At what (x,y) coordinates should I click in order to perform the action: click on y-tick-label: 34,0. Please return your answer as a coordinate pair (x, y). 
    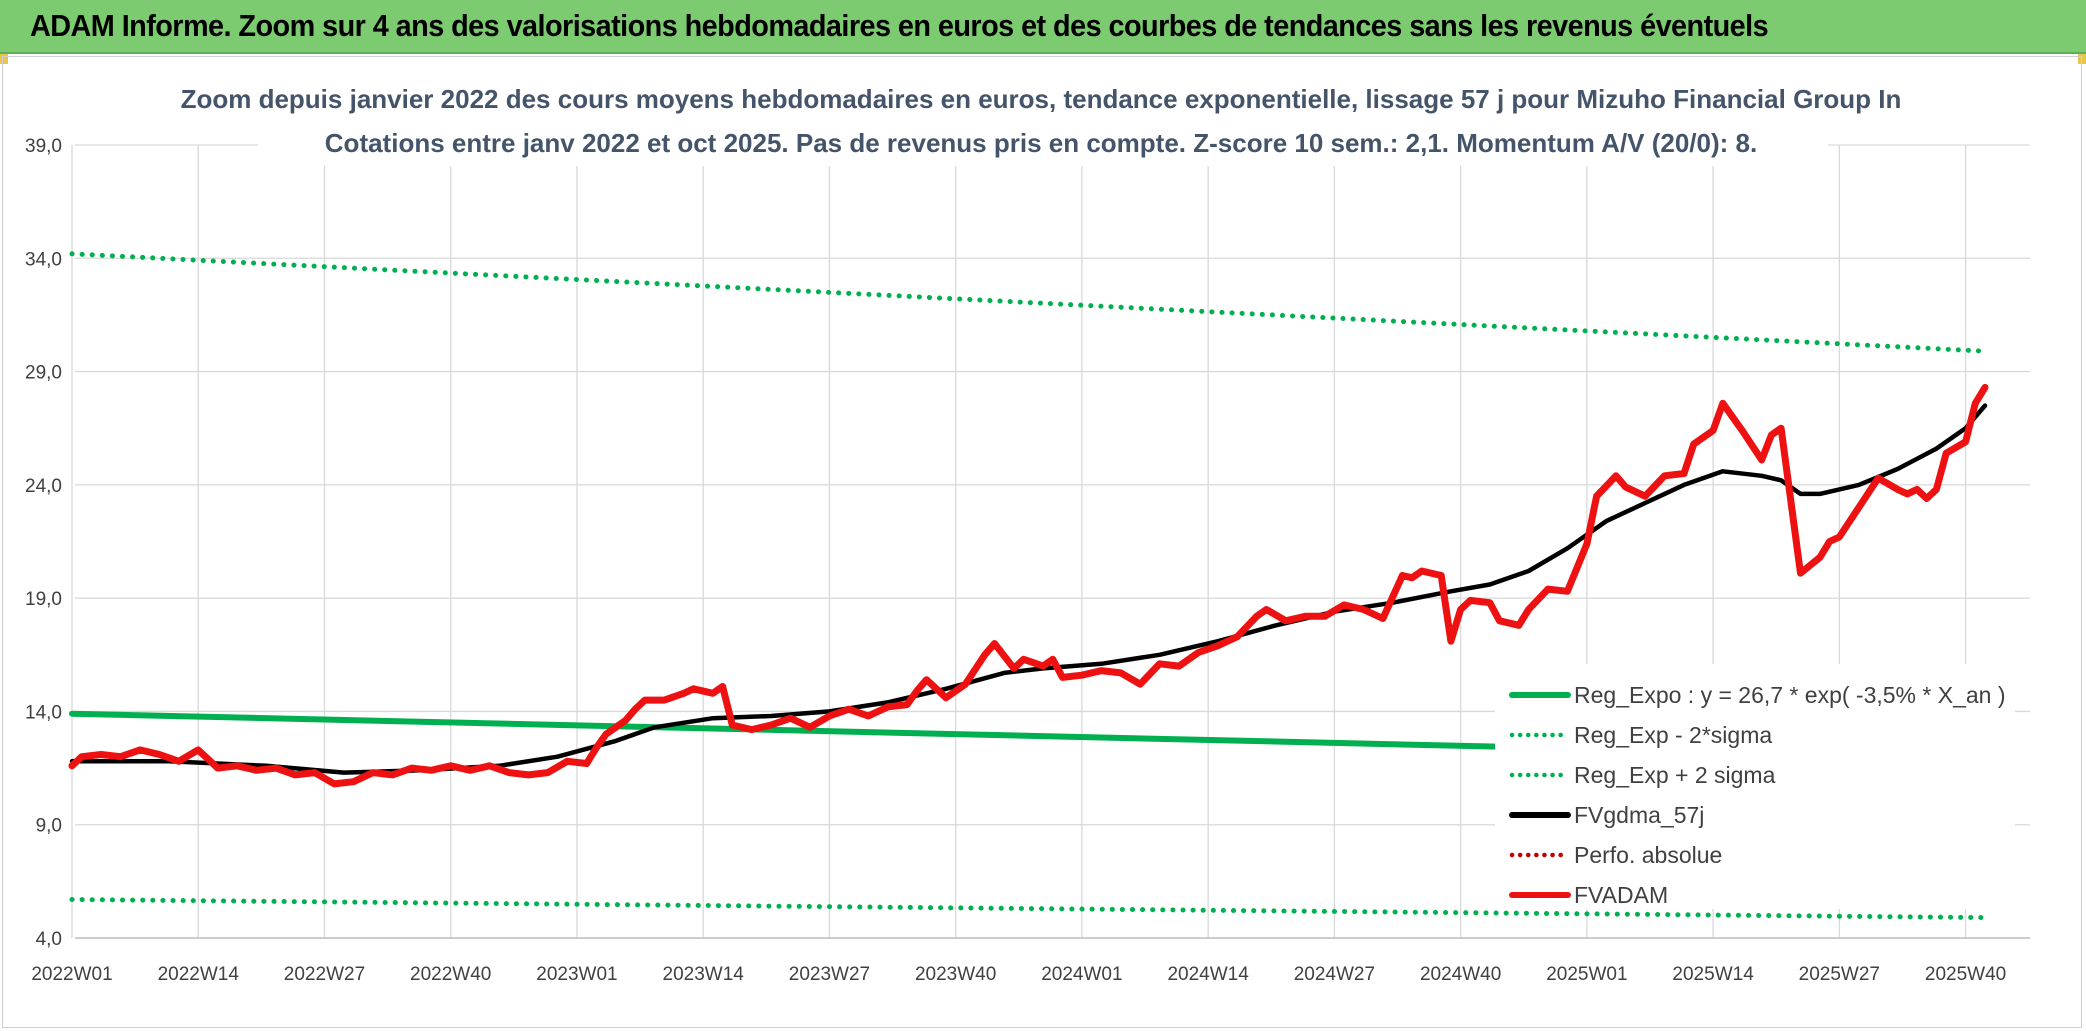
    Looking at the image, I should click on (43, 259).